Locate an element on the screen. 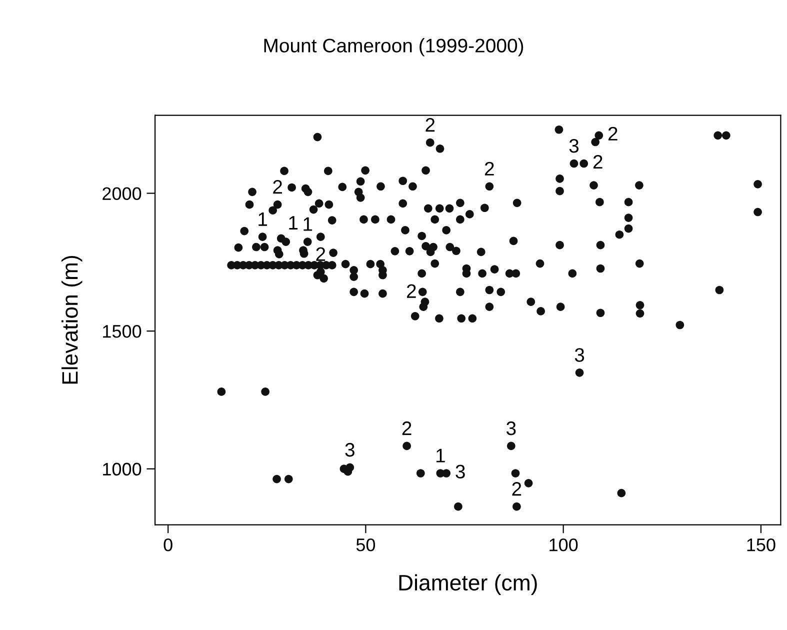  chart-title: Mount Cameroon (1999-2000) is located at coordinates (394, 47).